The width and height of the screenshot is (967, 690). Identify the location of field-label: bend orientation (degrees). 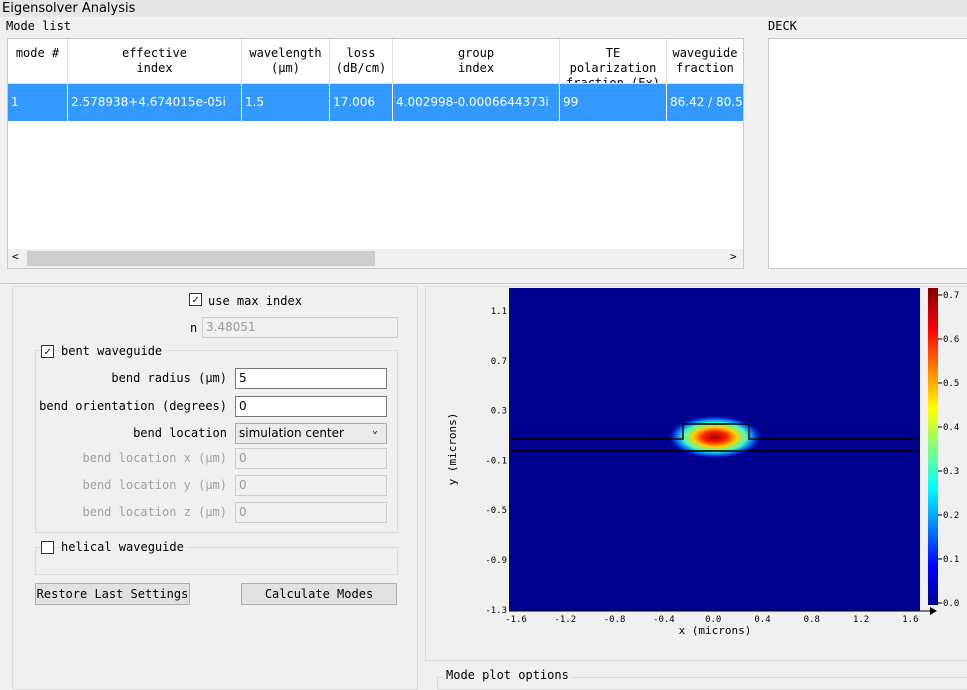
(133, 406).